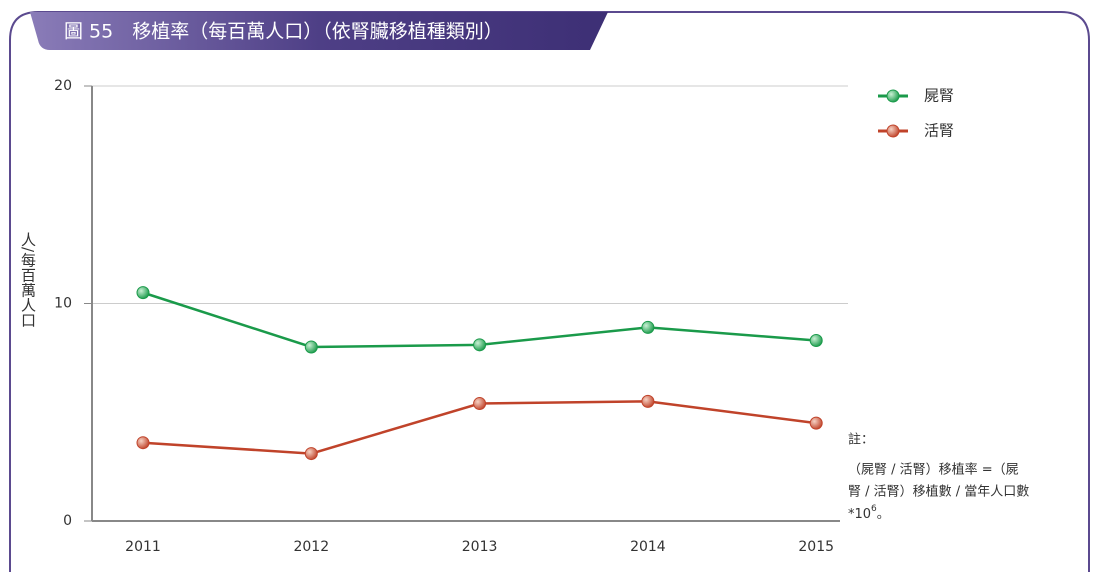 Image resolution: width=1099 pixels, height=572 pixels. I want to click on chart-title: 圖 55 移植率（每百萬人口）（依腎臟移植種類別）, so click(283, 32).